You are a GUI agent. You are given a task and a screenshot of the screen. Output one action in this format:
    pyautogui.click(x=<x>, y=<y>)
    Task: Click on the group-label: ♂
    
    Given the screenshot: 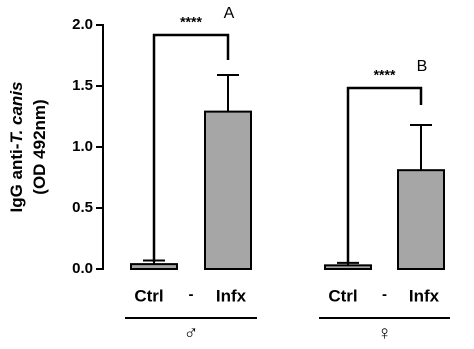 What is the action you would take?
    pyautogui.click(x=191, y=333)
    